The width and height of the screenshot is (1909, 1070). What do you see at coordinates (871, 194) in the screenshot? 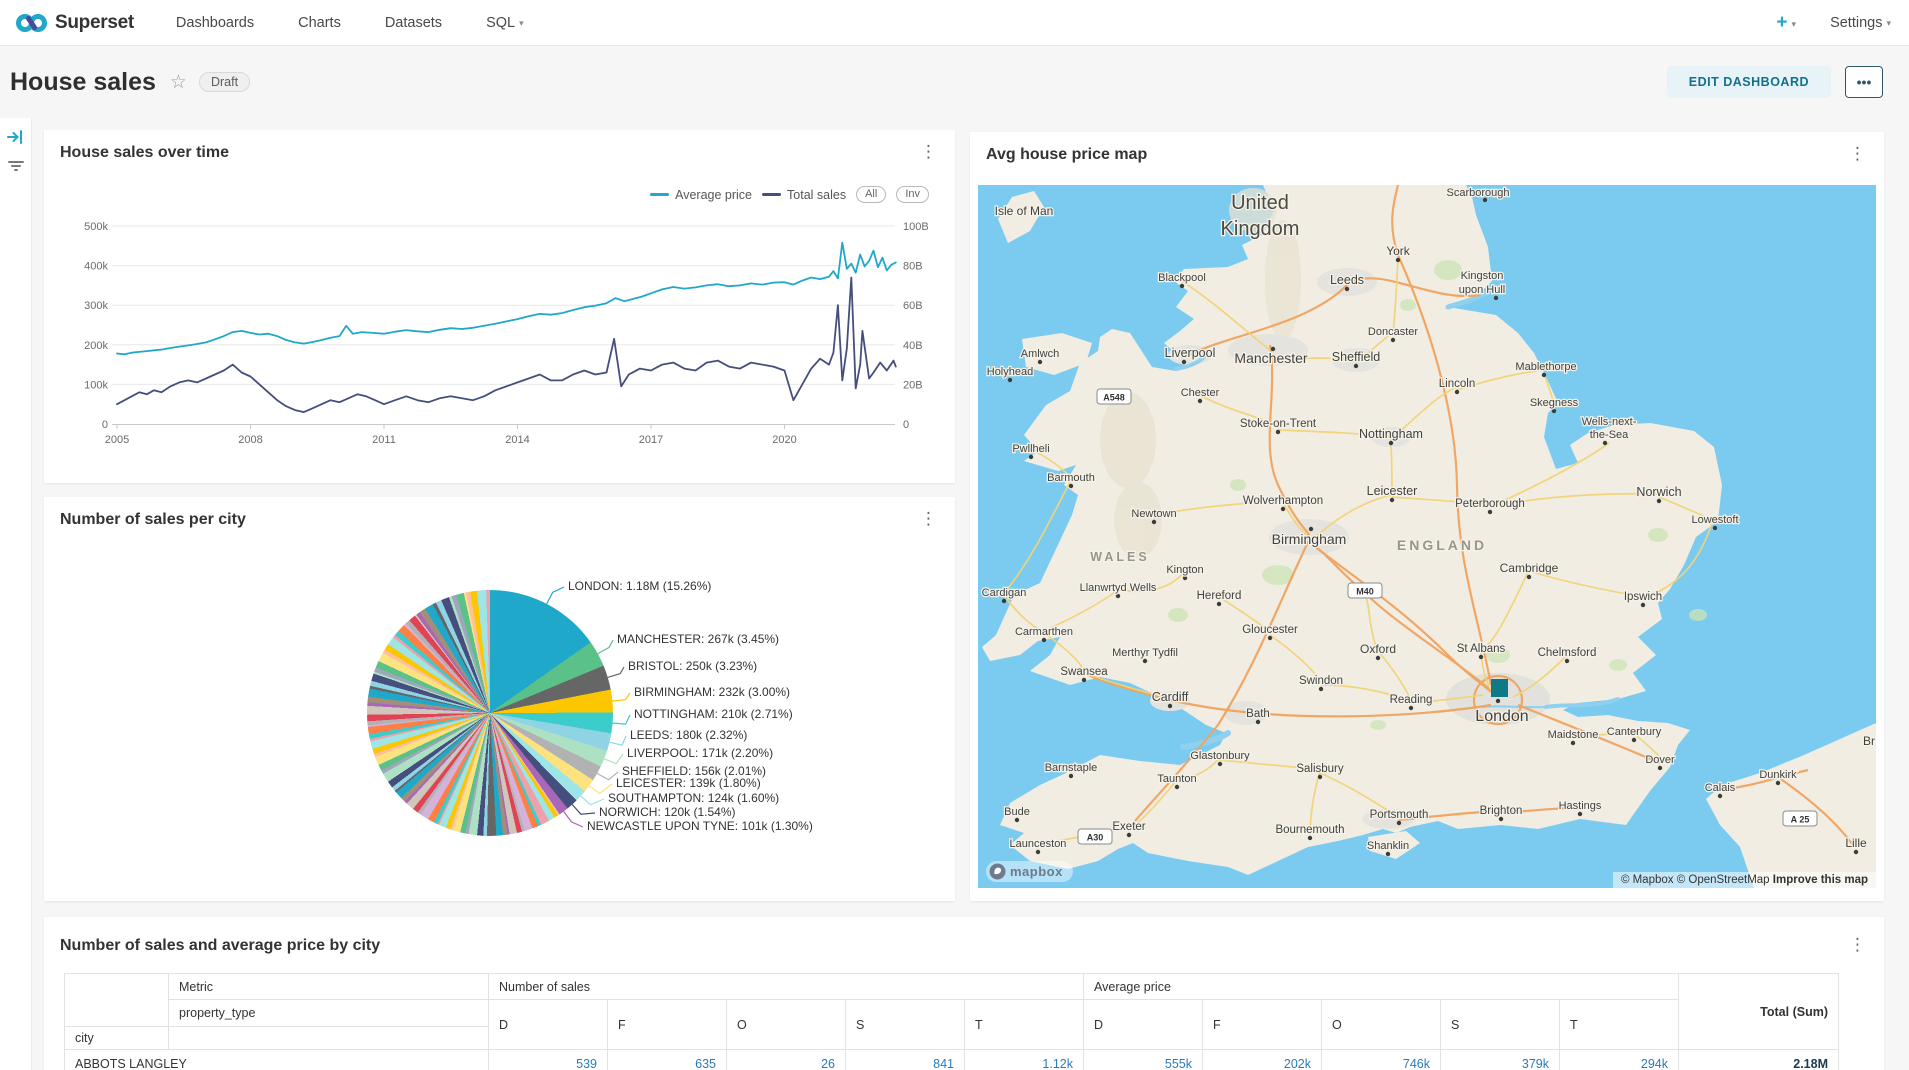
I see `legend-all-button: All` at bounding box center [871, 194].